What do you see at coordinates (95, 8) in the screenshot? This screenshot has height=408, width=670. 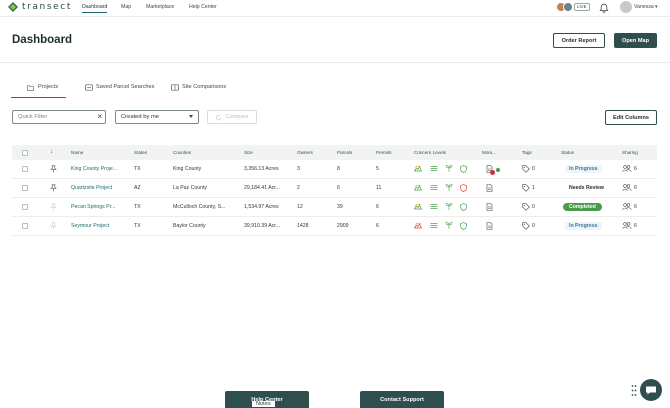 I see `nav-dashboard: Dashboard` at bounding box center [95, 8].